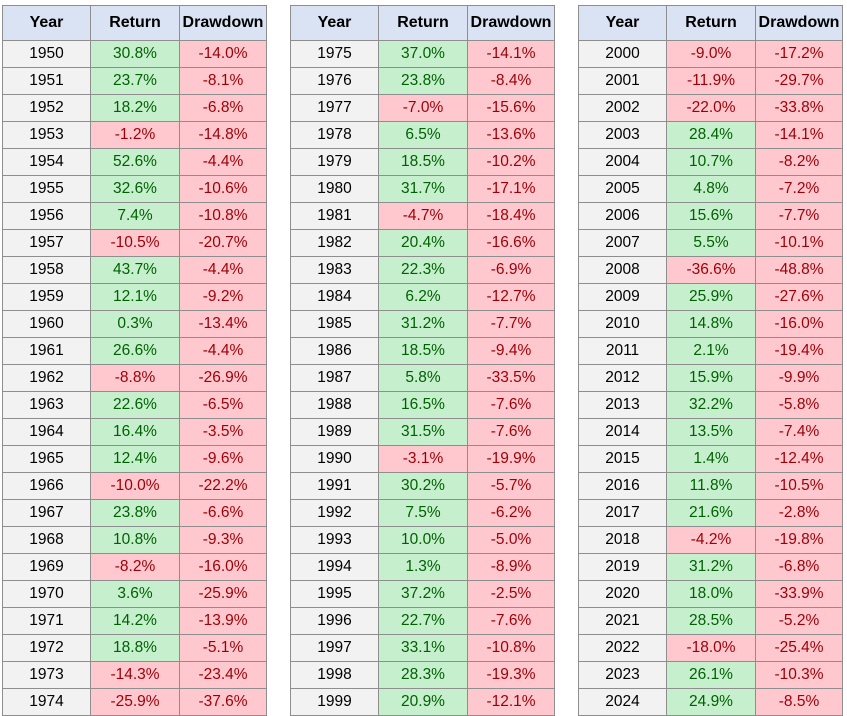 Image resolution: width=847 pixels, height=716 pixels. What do you see at coordinates (134, 324) in the screenshot?
I see `table-row: 1960 0.3% -13.4%` at bounding box center [134, 324].